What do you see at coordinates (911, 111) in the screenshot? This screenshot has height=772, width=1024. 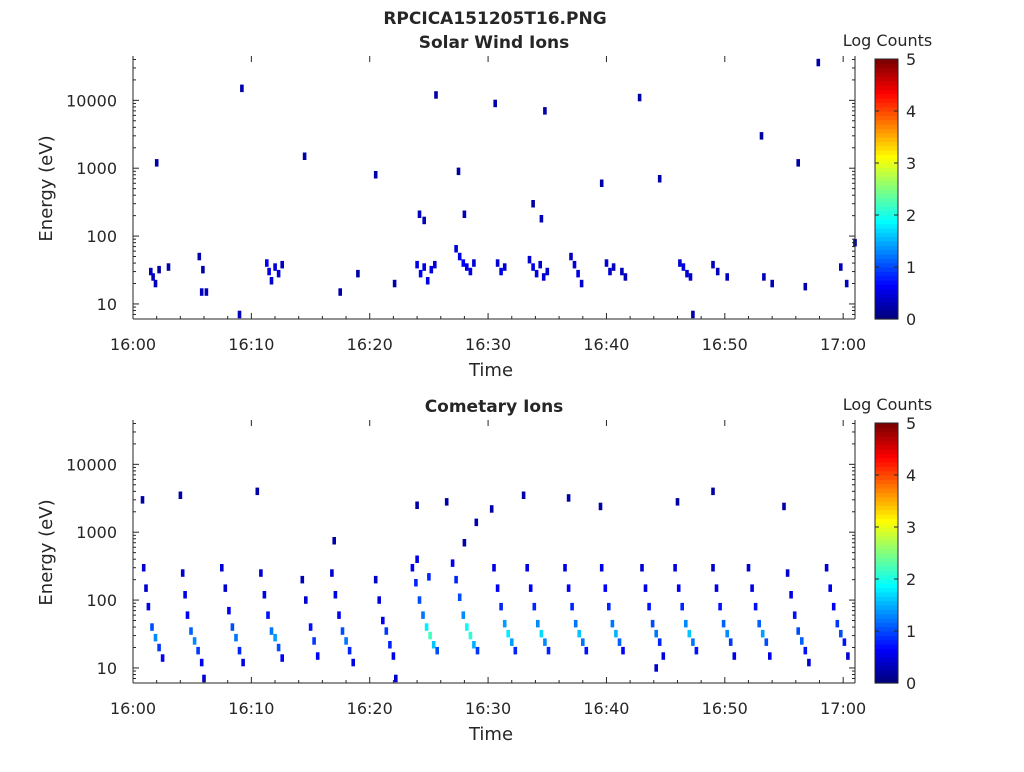 I see `colorbar-tick-label: 4` at bounding box center [911, 111].